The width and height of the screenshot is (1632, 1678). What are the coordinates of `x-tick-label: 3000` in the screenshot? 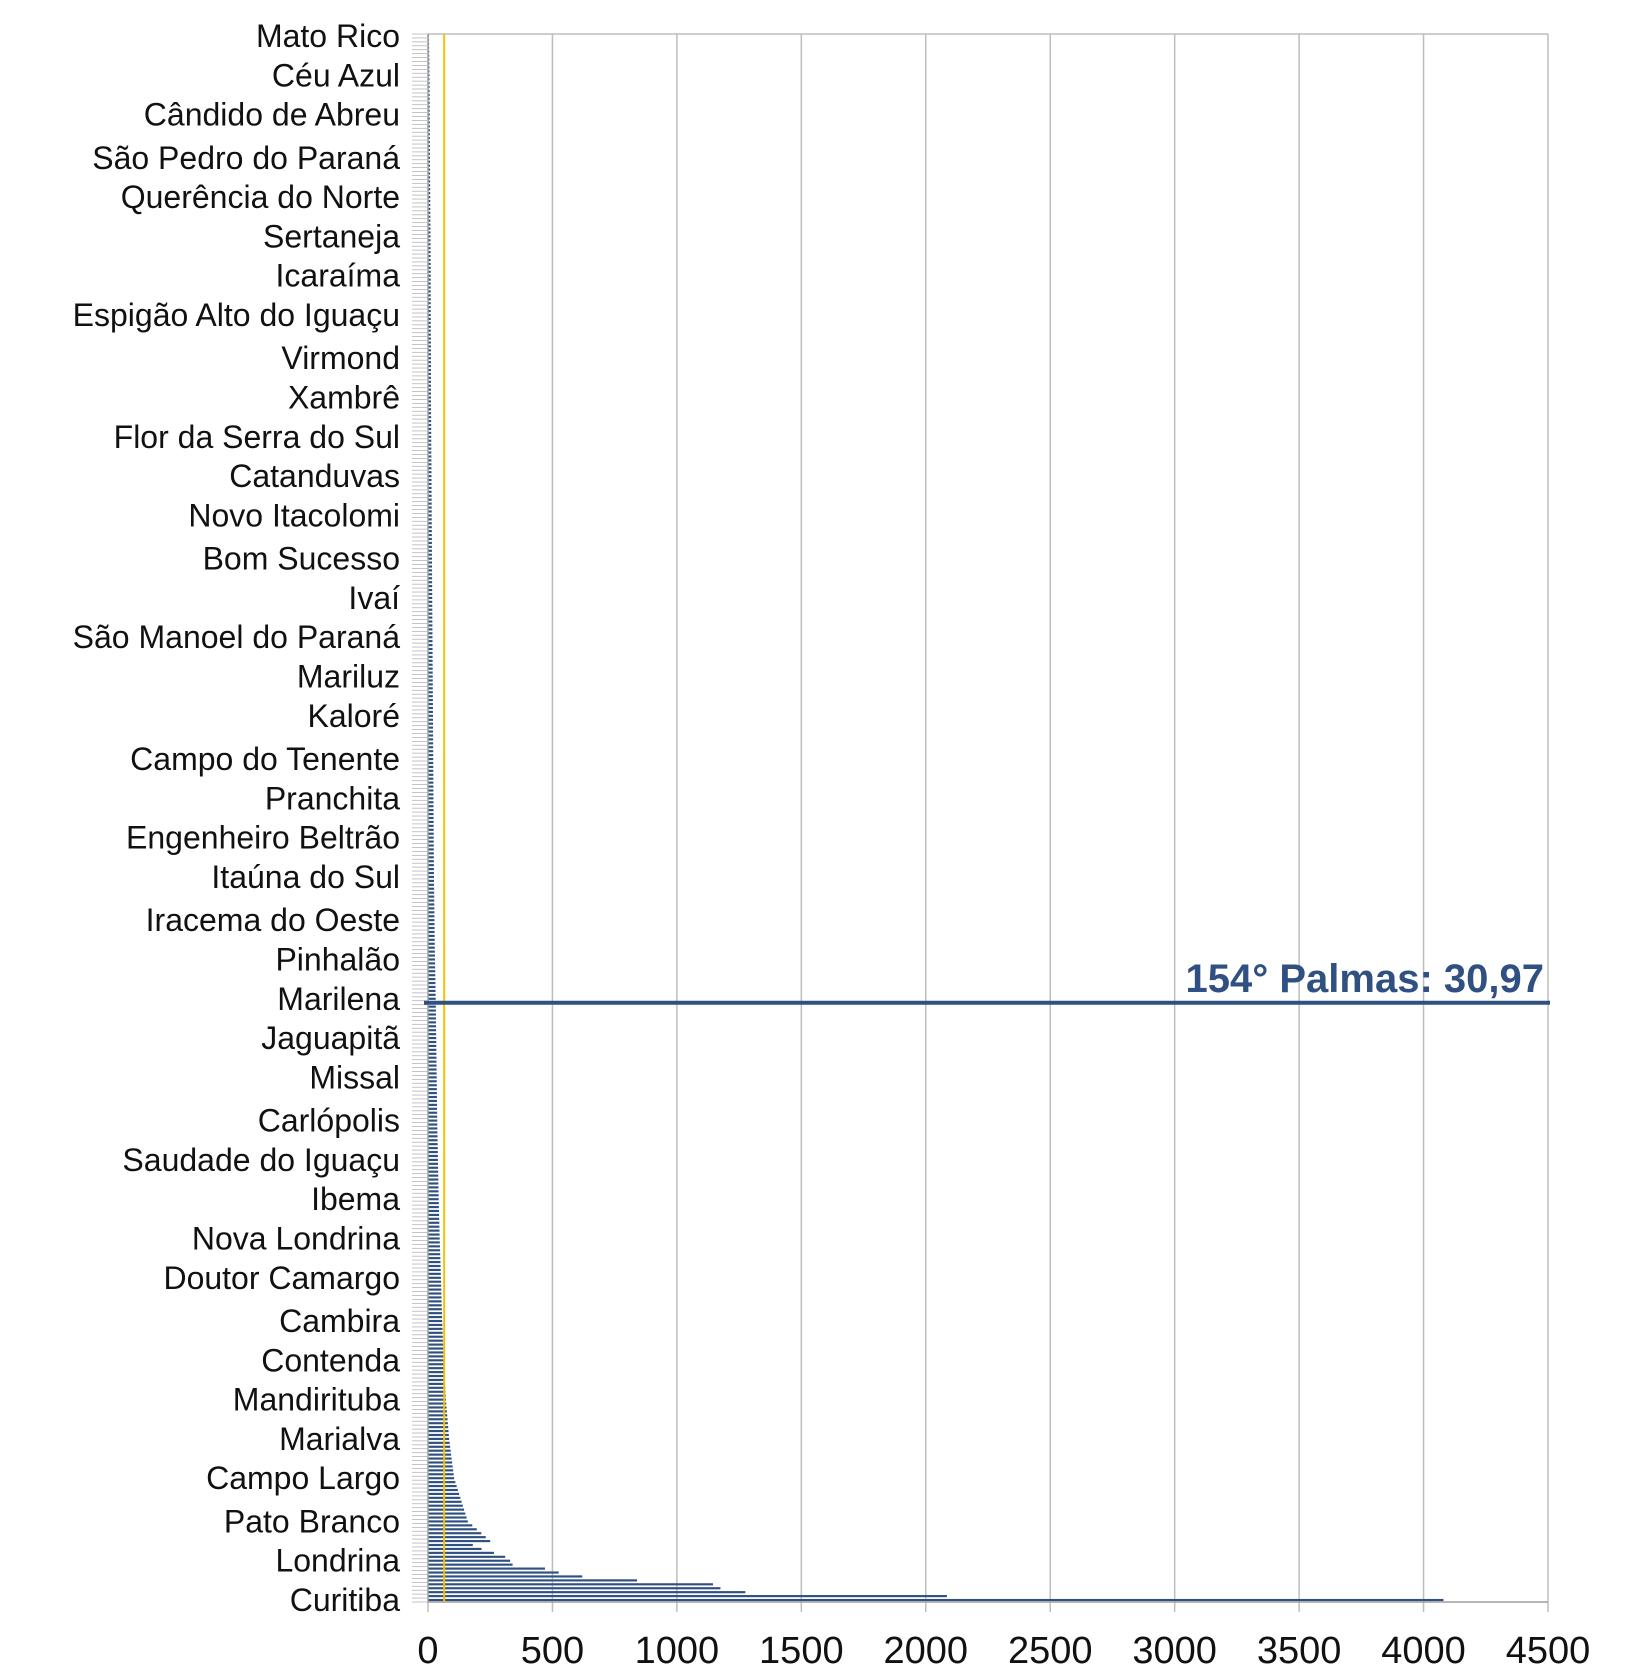 It's located at (1174, 1651).